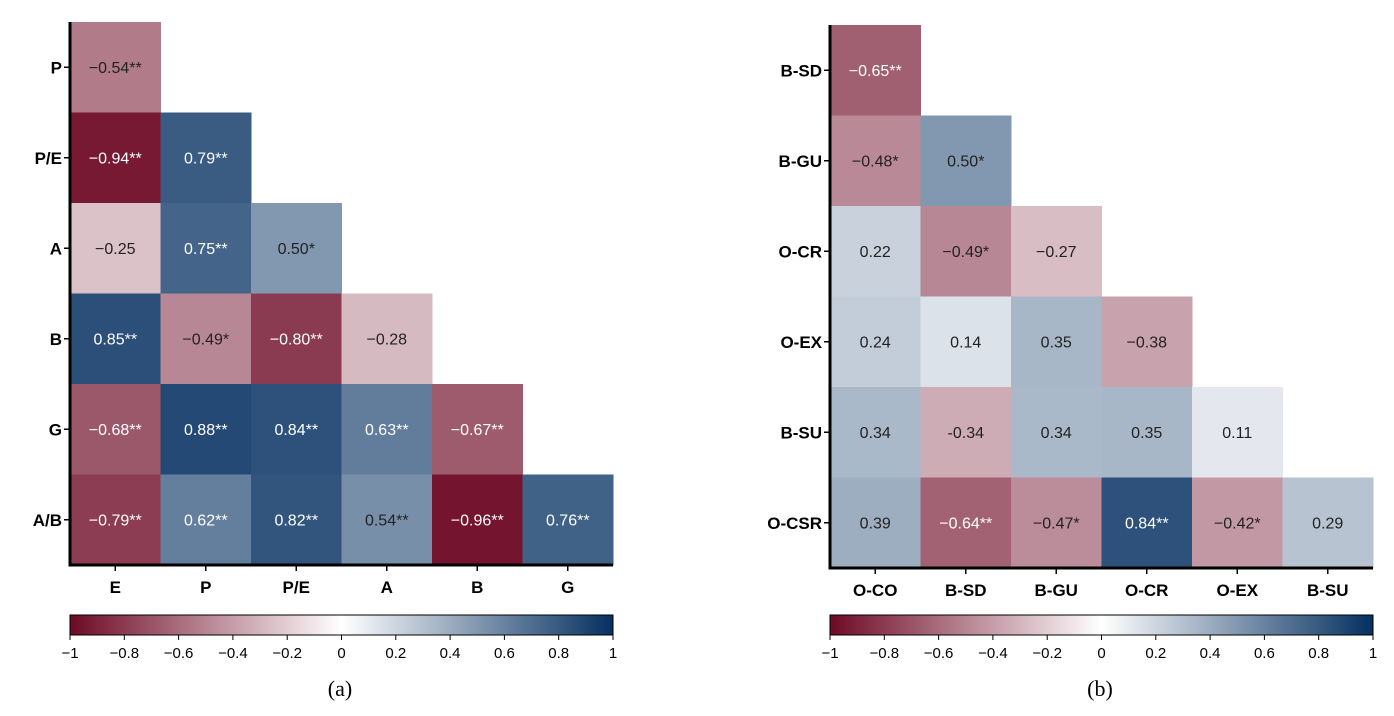  What do you see at coordinates (801, 432) in the screenshot?
I see `y-tick-label: B-SU` at bounding box center [801, 432].